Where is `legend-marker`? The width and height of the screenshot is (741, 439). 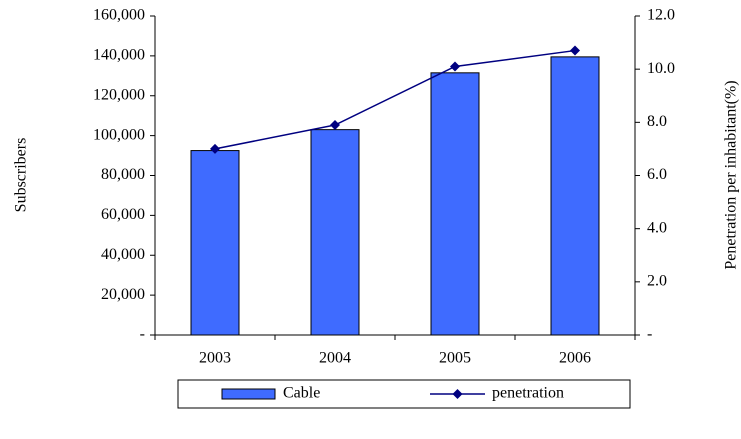
legend-marker is located at coordinates (457, 394).